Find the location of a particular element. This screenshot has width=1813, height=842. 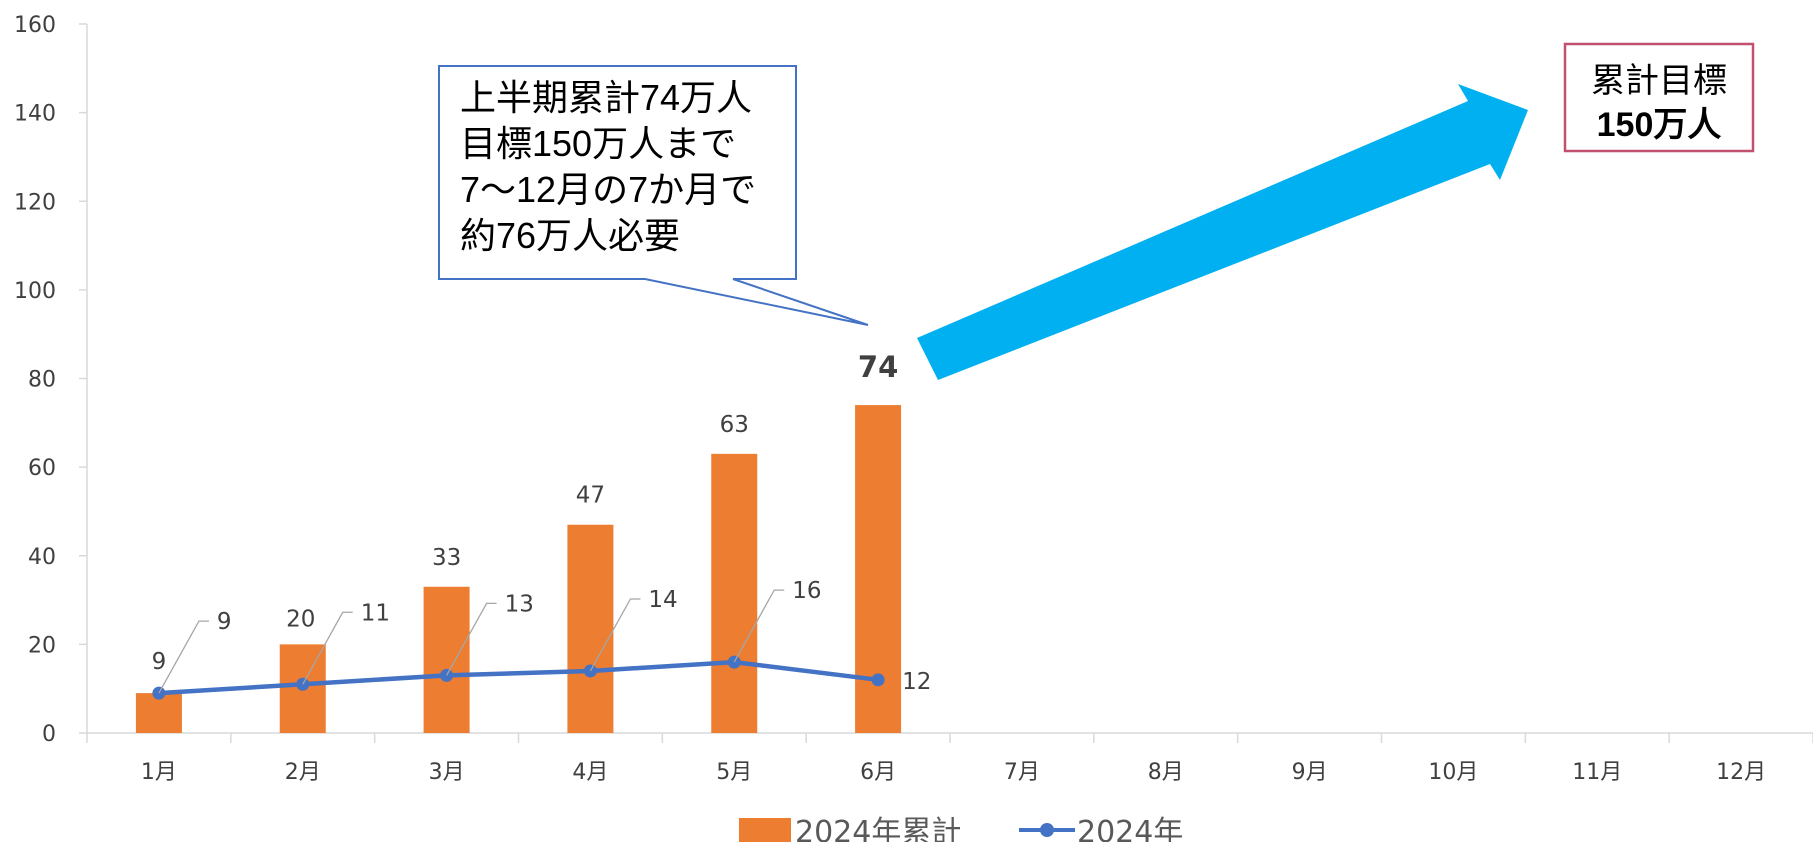

line-data-label: 12 is located at coordinates (916, 682).